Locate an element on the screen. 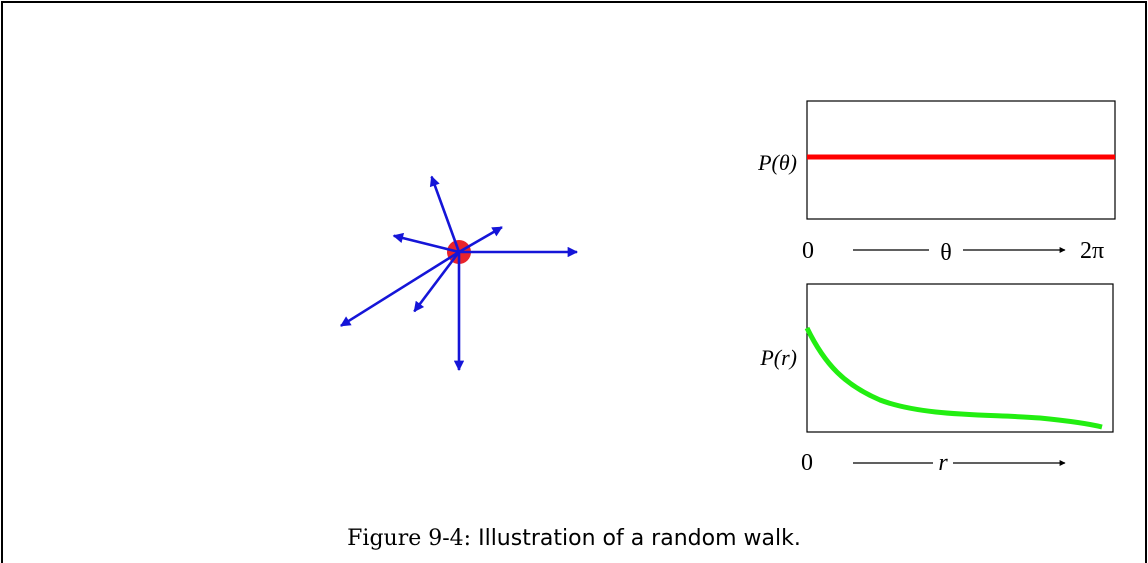  theta-axis-start: 0 is located at coordinates (808, 251).